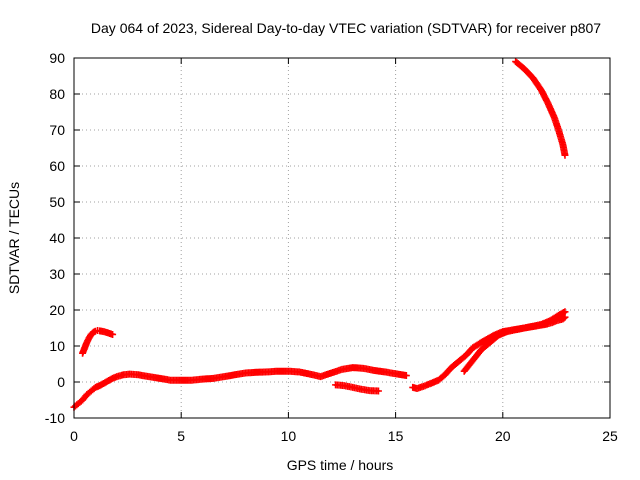  Describe the element at coordinates (396, 436) in the screenshot. I see `x-tick-label: 15` at that location.